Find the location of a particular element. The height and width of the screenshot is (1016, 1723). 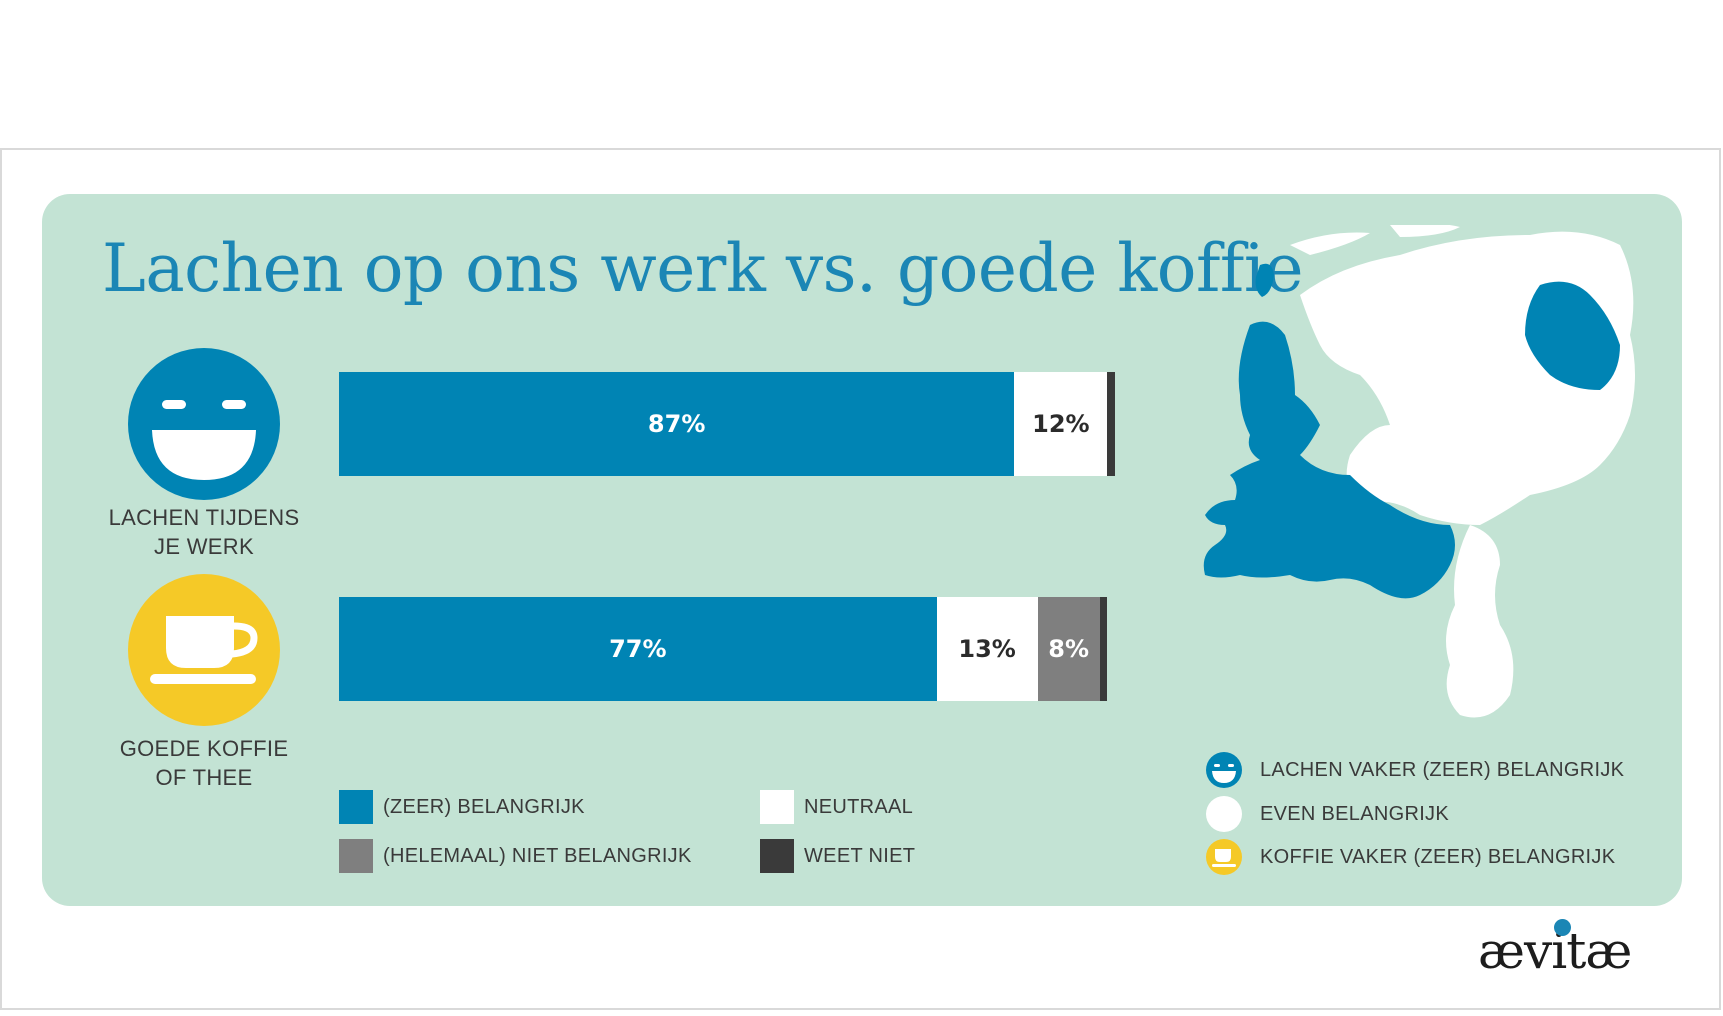

legend-swatch-white is located at coordinates (777, 807).